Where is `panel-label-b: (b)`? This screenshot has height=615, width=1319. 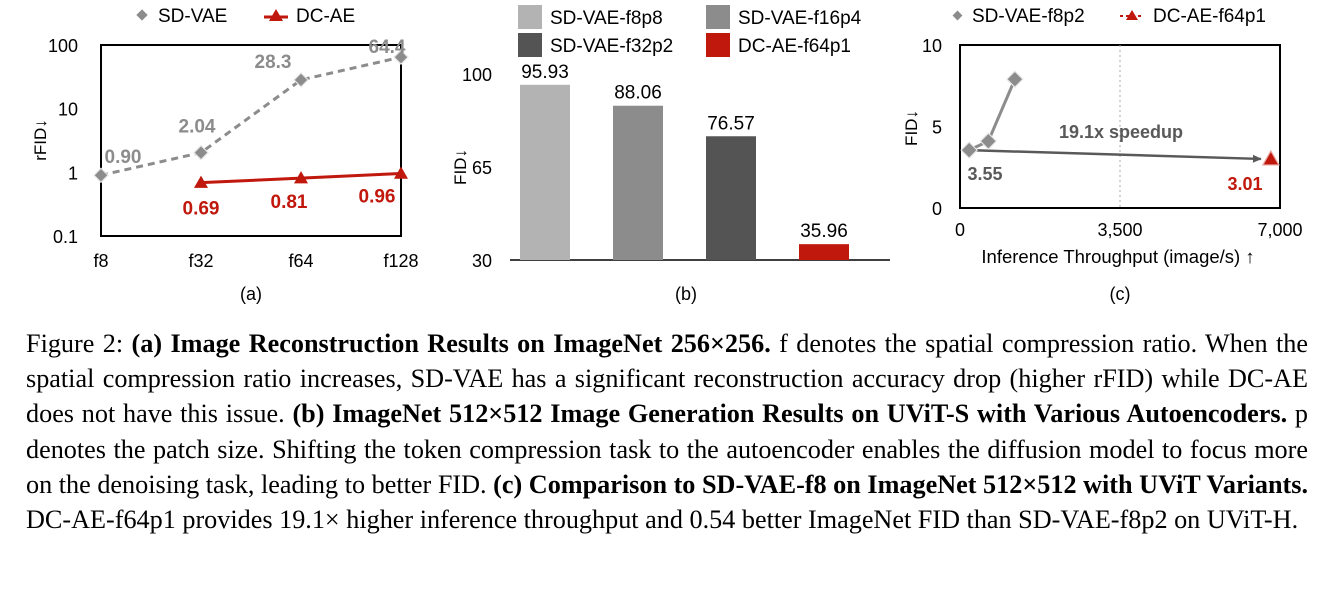 panel-label-b: (b) is located at coordinates (686, 294).